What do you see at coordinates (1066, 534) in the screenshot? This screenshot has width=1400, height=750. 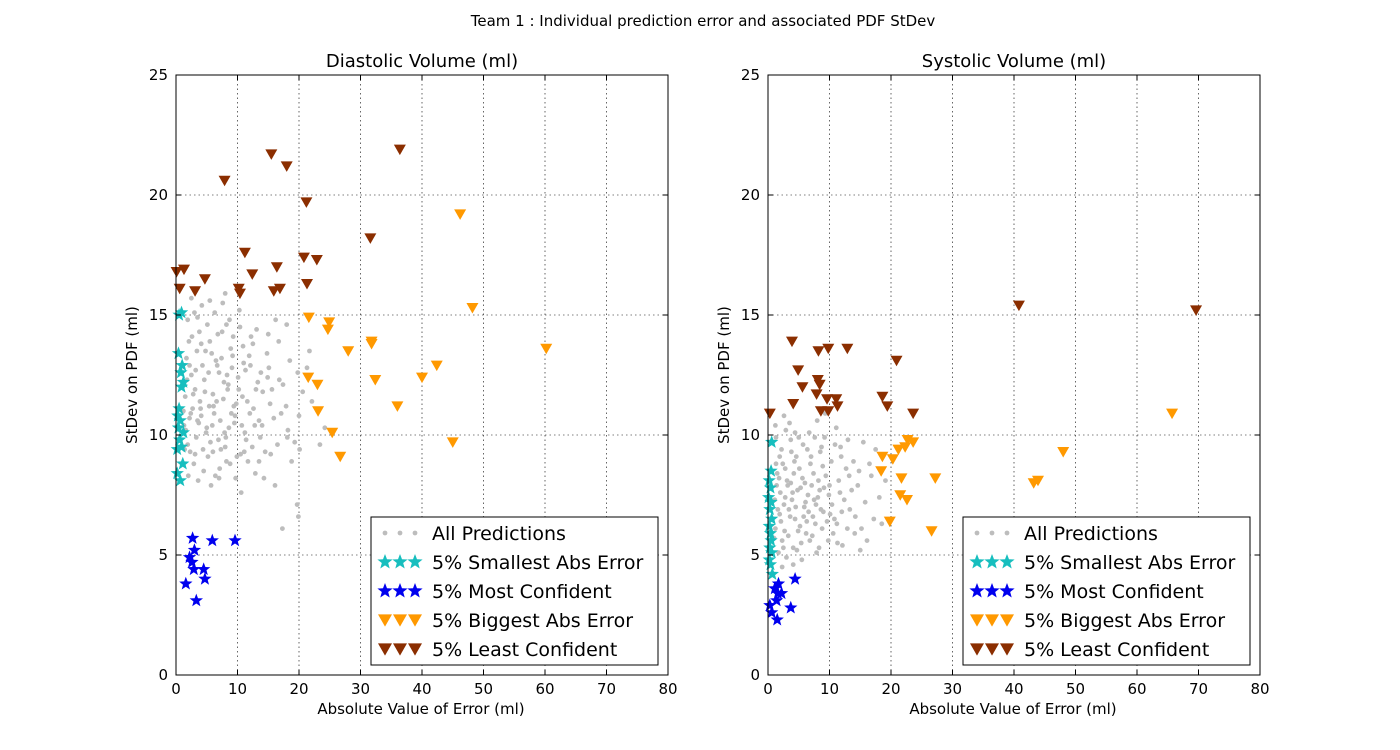 I see `legend-entry-all-predictions: All Predictions` at bounding box center [1066, 534].